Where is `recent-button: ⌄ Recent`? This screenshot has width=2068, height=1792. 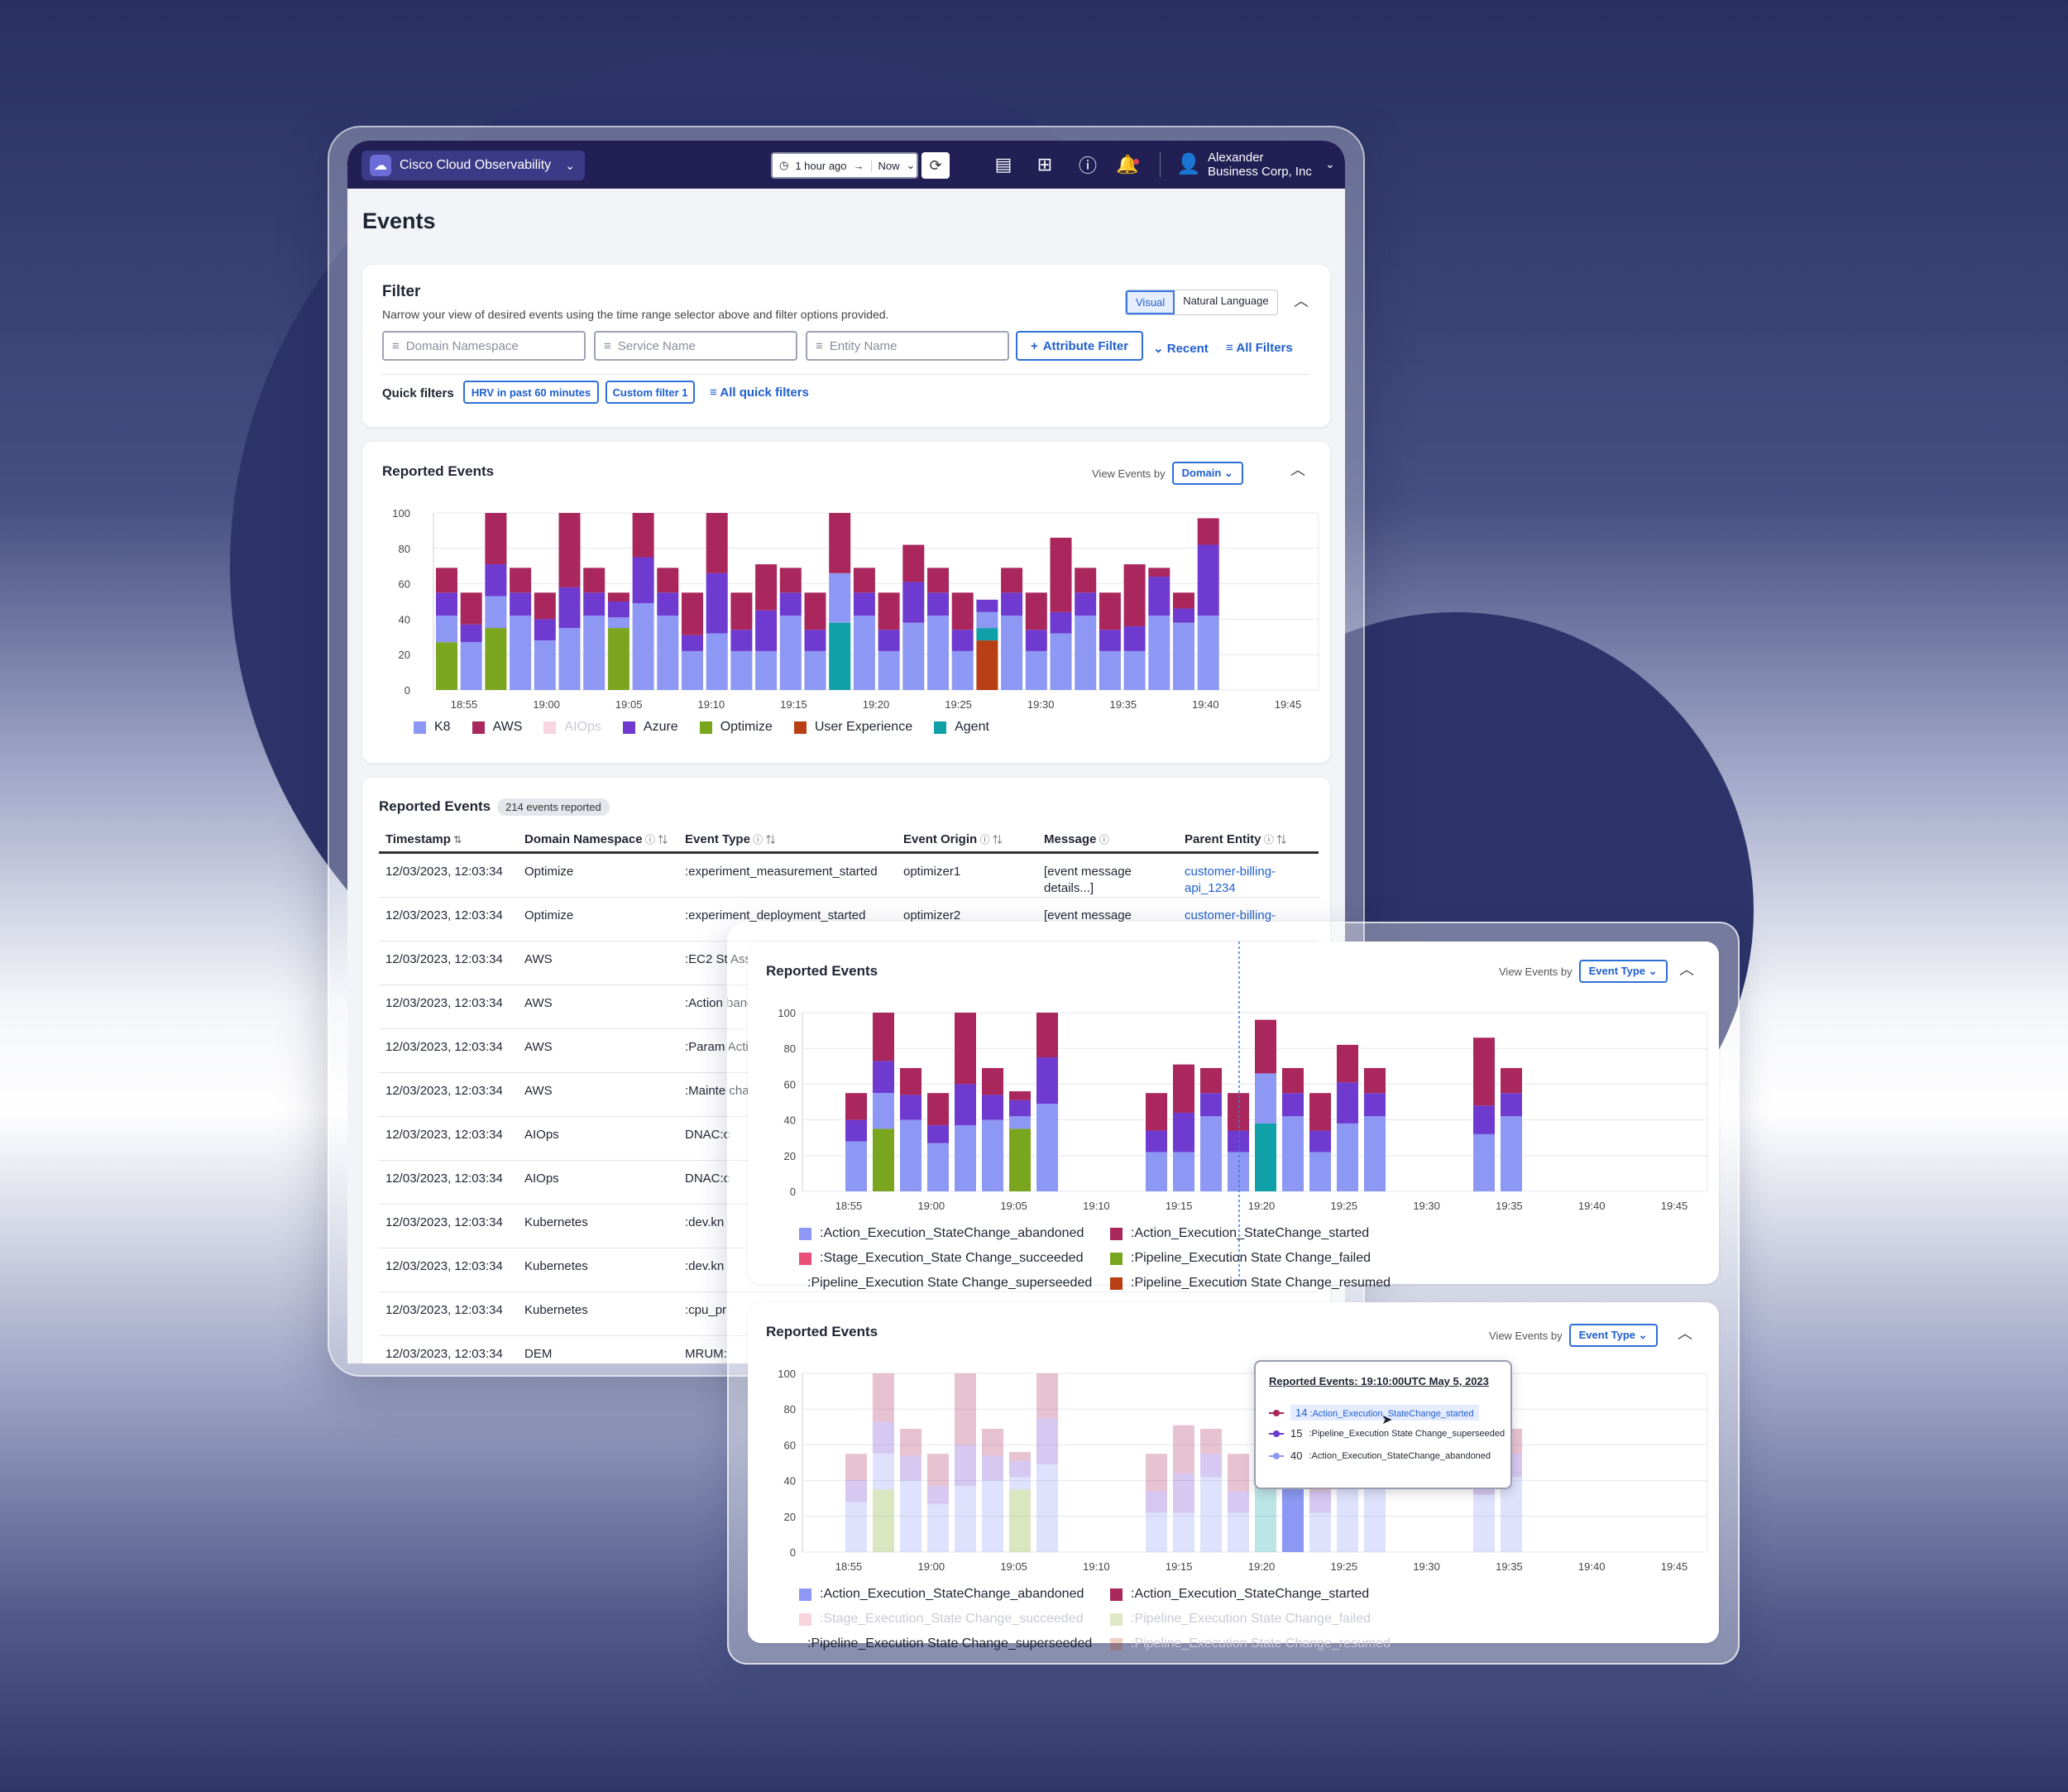
recent-button: ⌄ Recent is located at coordinates (1181, 349).